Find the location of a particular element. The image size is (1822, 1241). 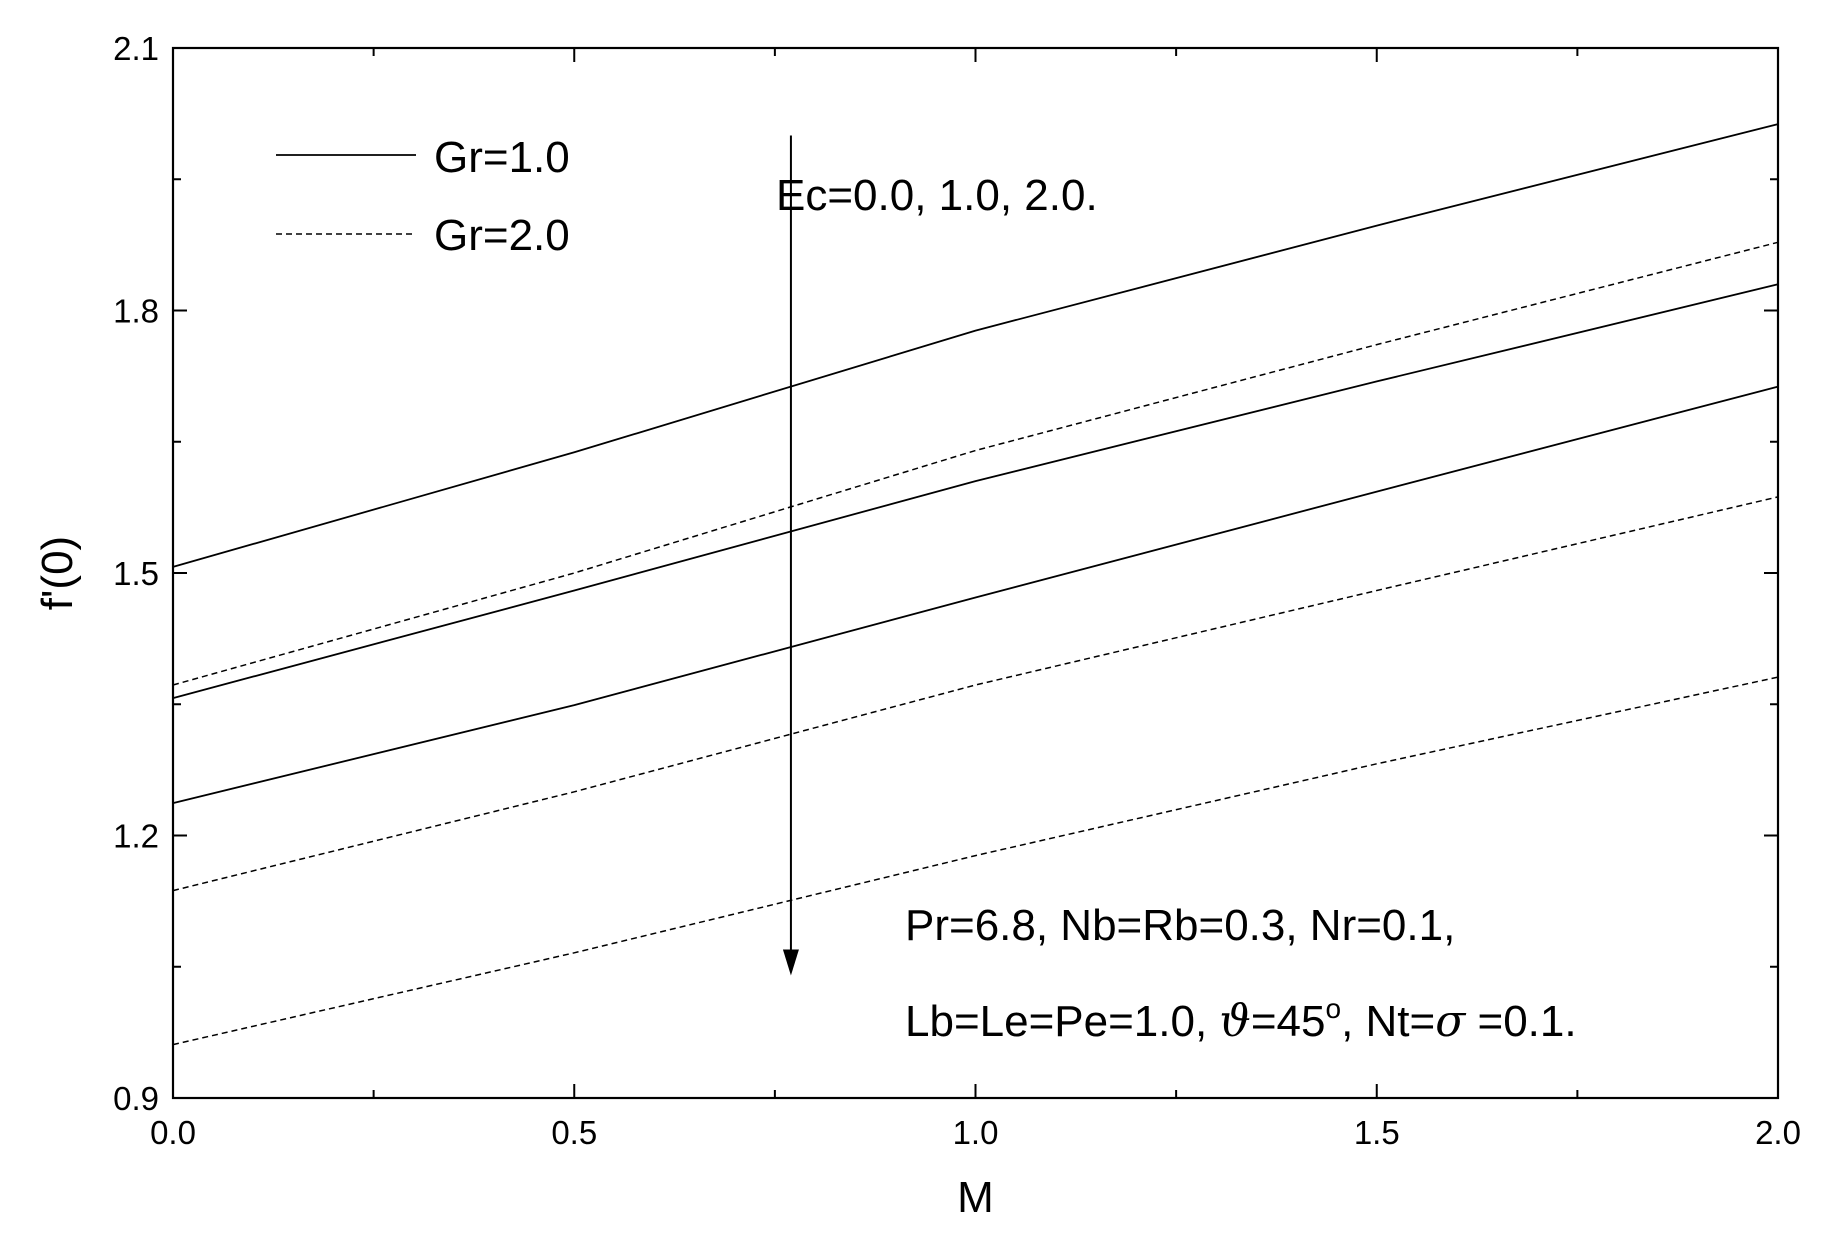

x-axis-title: M is located at coordinates (975, 1197).